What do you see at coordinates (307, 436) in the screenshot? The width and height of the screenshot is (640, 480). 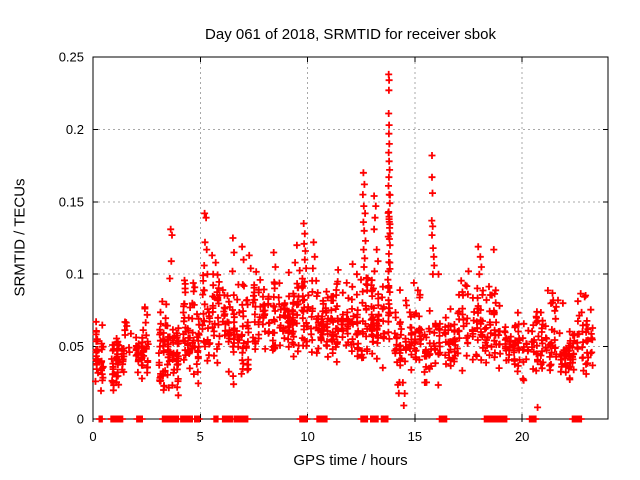 I see `svg-text: 10` at bounding box center [307, 436].